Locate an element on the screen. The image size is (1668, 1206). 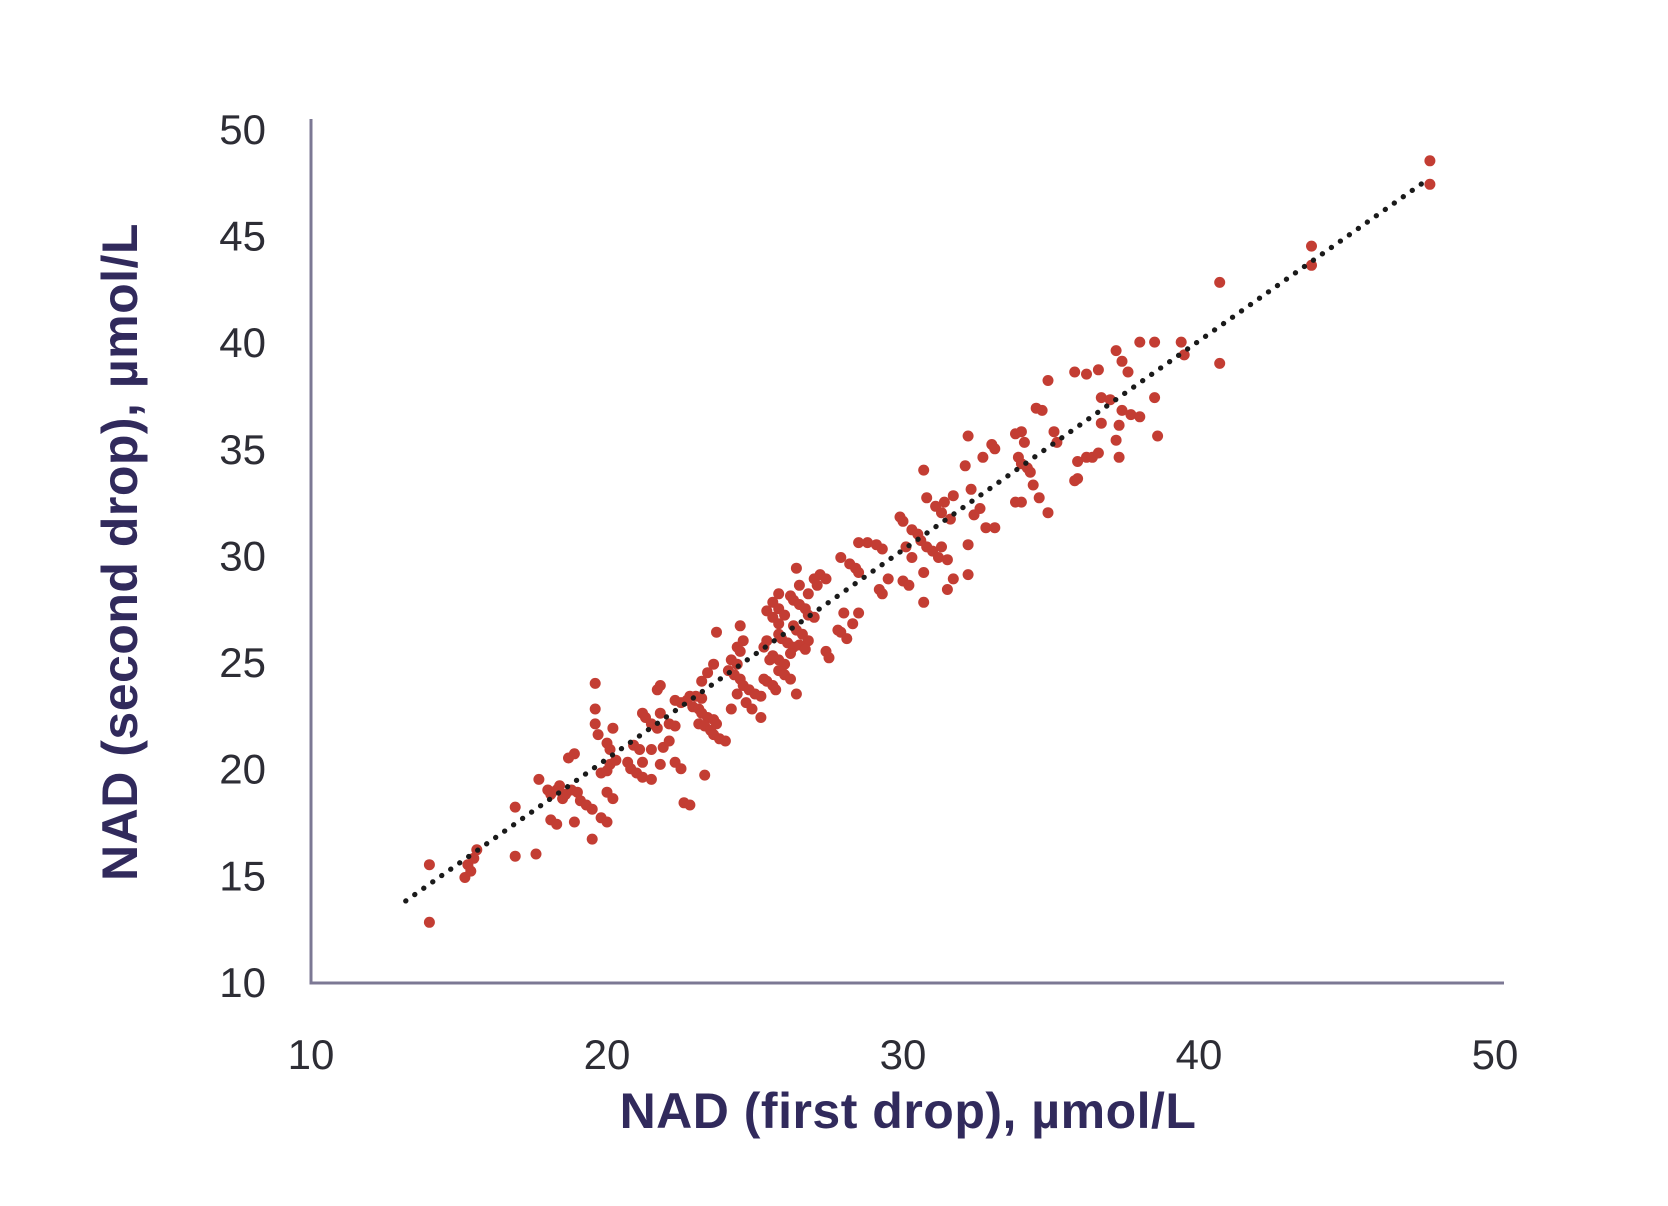
y-tick-labels: 10 15 20 25 30 35 40 45 50 is located at coordinates (242, 556).